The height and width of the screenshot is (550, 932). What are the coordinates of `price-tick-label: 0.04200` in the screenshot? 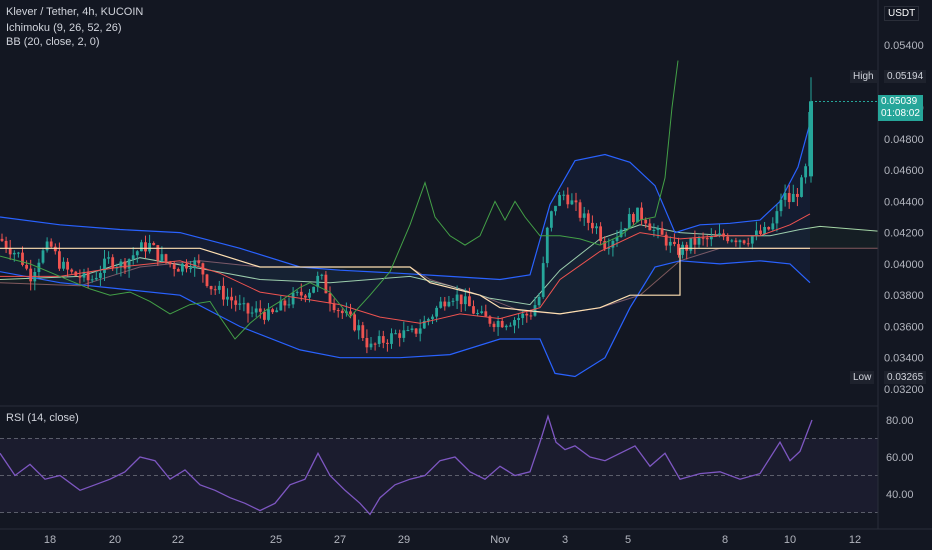 It's located at (904, 234).